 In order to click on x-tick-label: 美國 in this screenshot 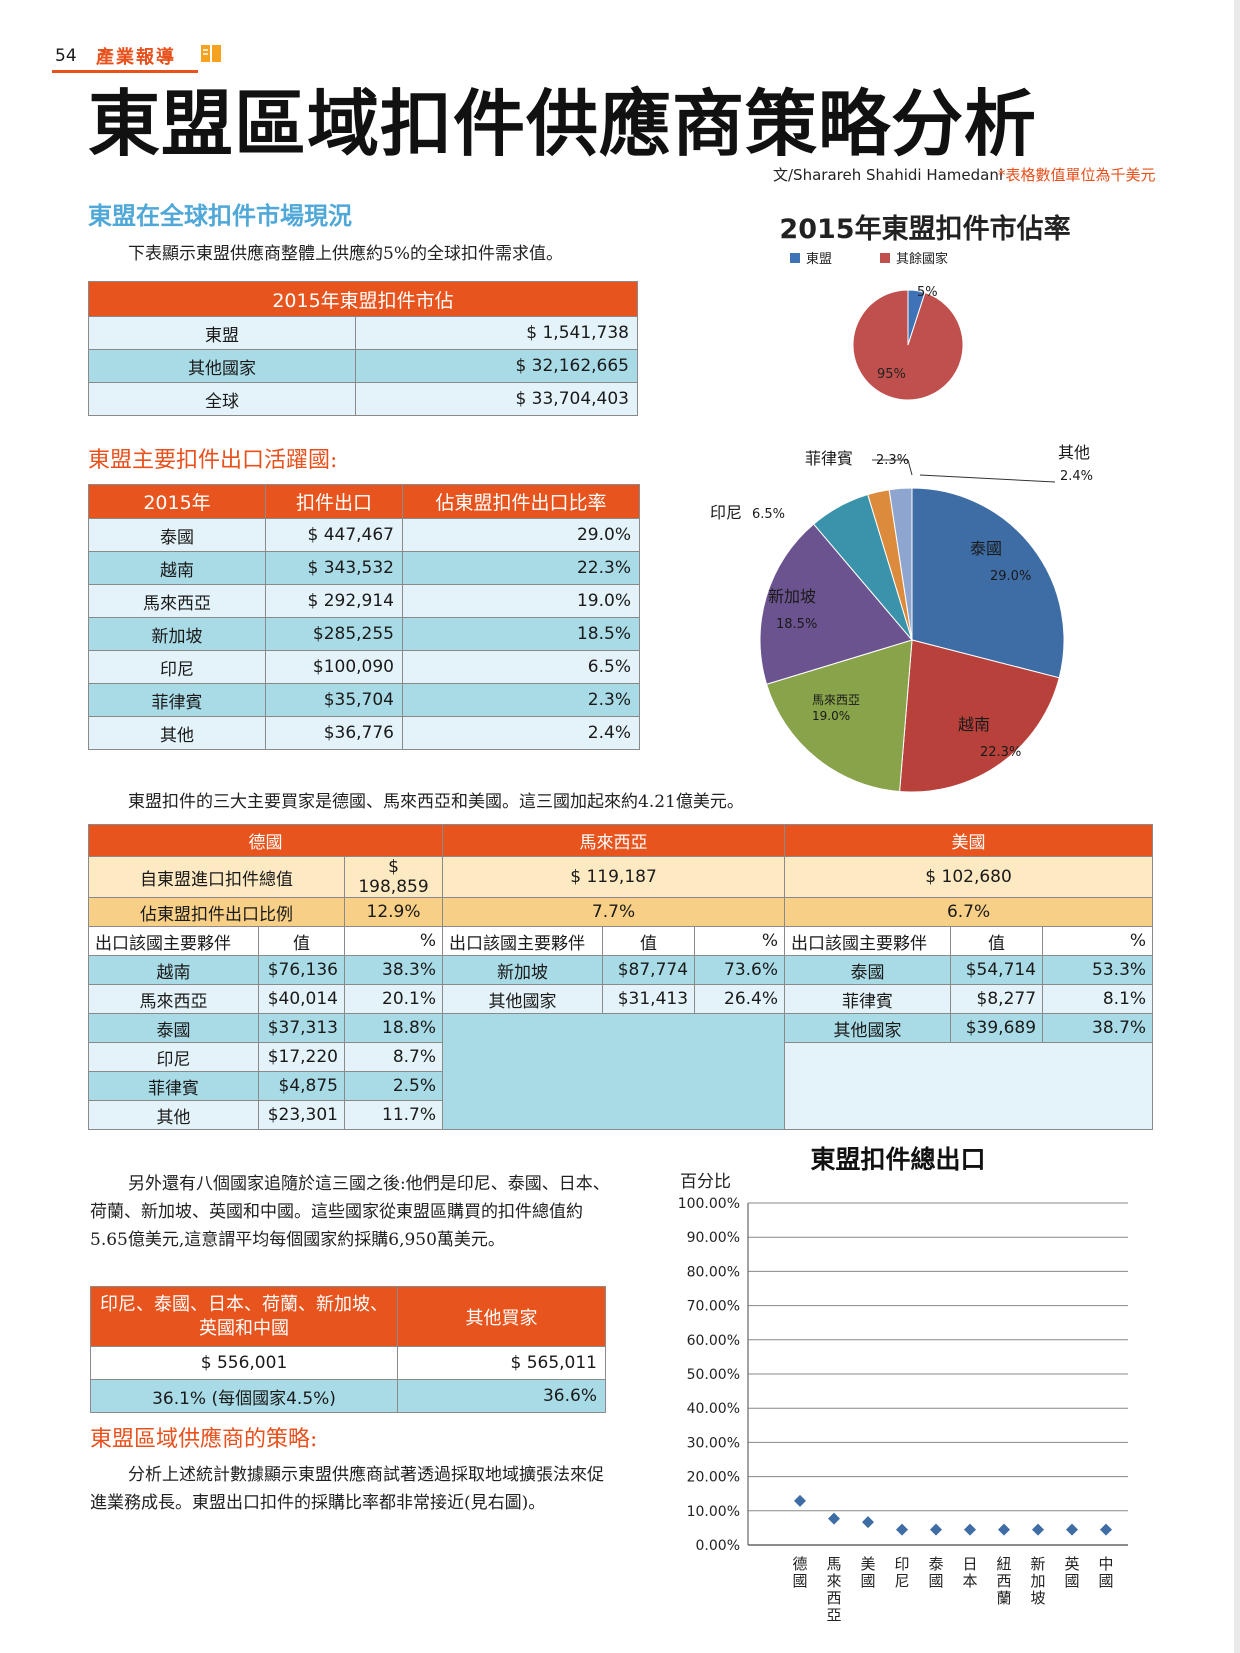, I will do `click(867, 1572)`.